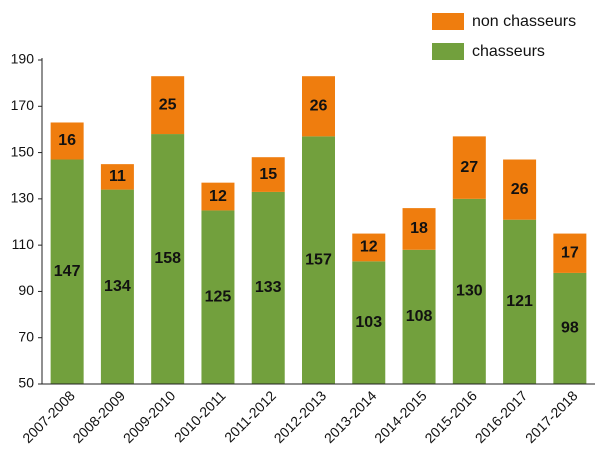  What do you see at coordinates (48, 416) in the screenshot?
I see `x-tick-label: 2007-2008` at bounding box center [48, 416].